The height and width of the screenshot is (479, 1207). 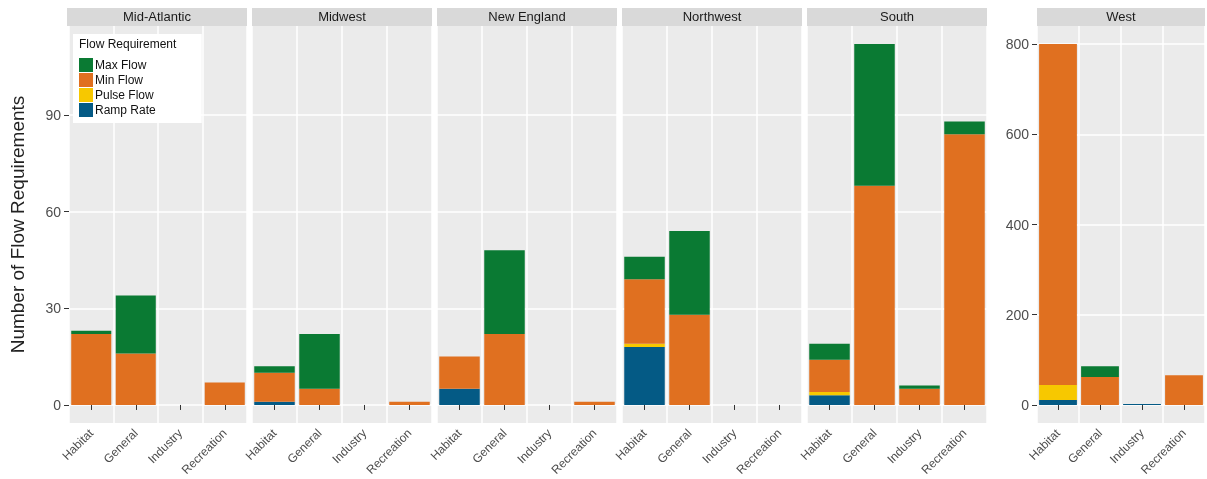 What do you see at coordinates (128, 44) in the screenshot?
I see `legend-title: Flow Requirement` at bounding box center [128, 44].